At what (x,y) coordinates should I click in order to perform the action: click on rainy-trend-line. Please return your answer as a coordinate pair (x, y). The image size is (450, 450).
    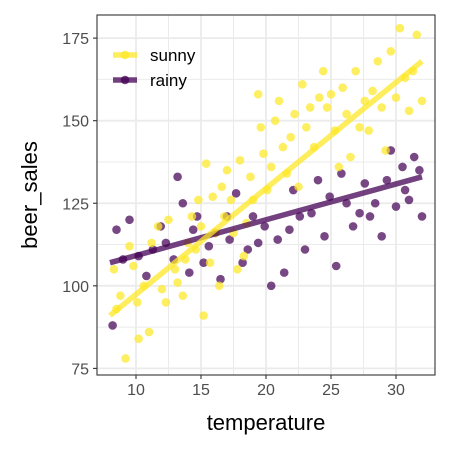
    Looking at the image, I should click on (266, 220).